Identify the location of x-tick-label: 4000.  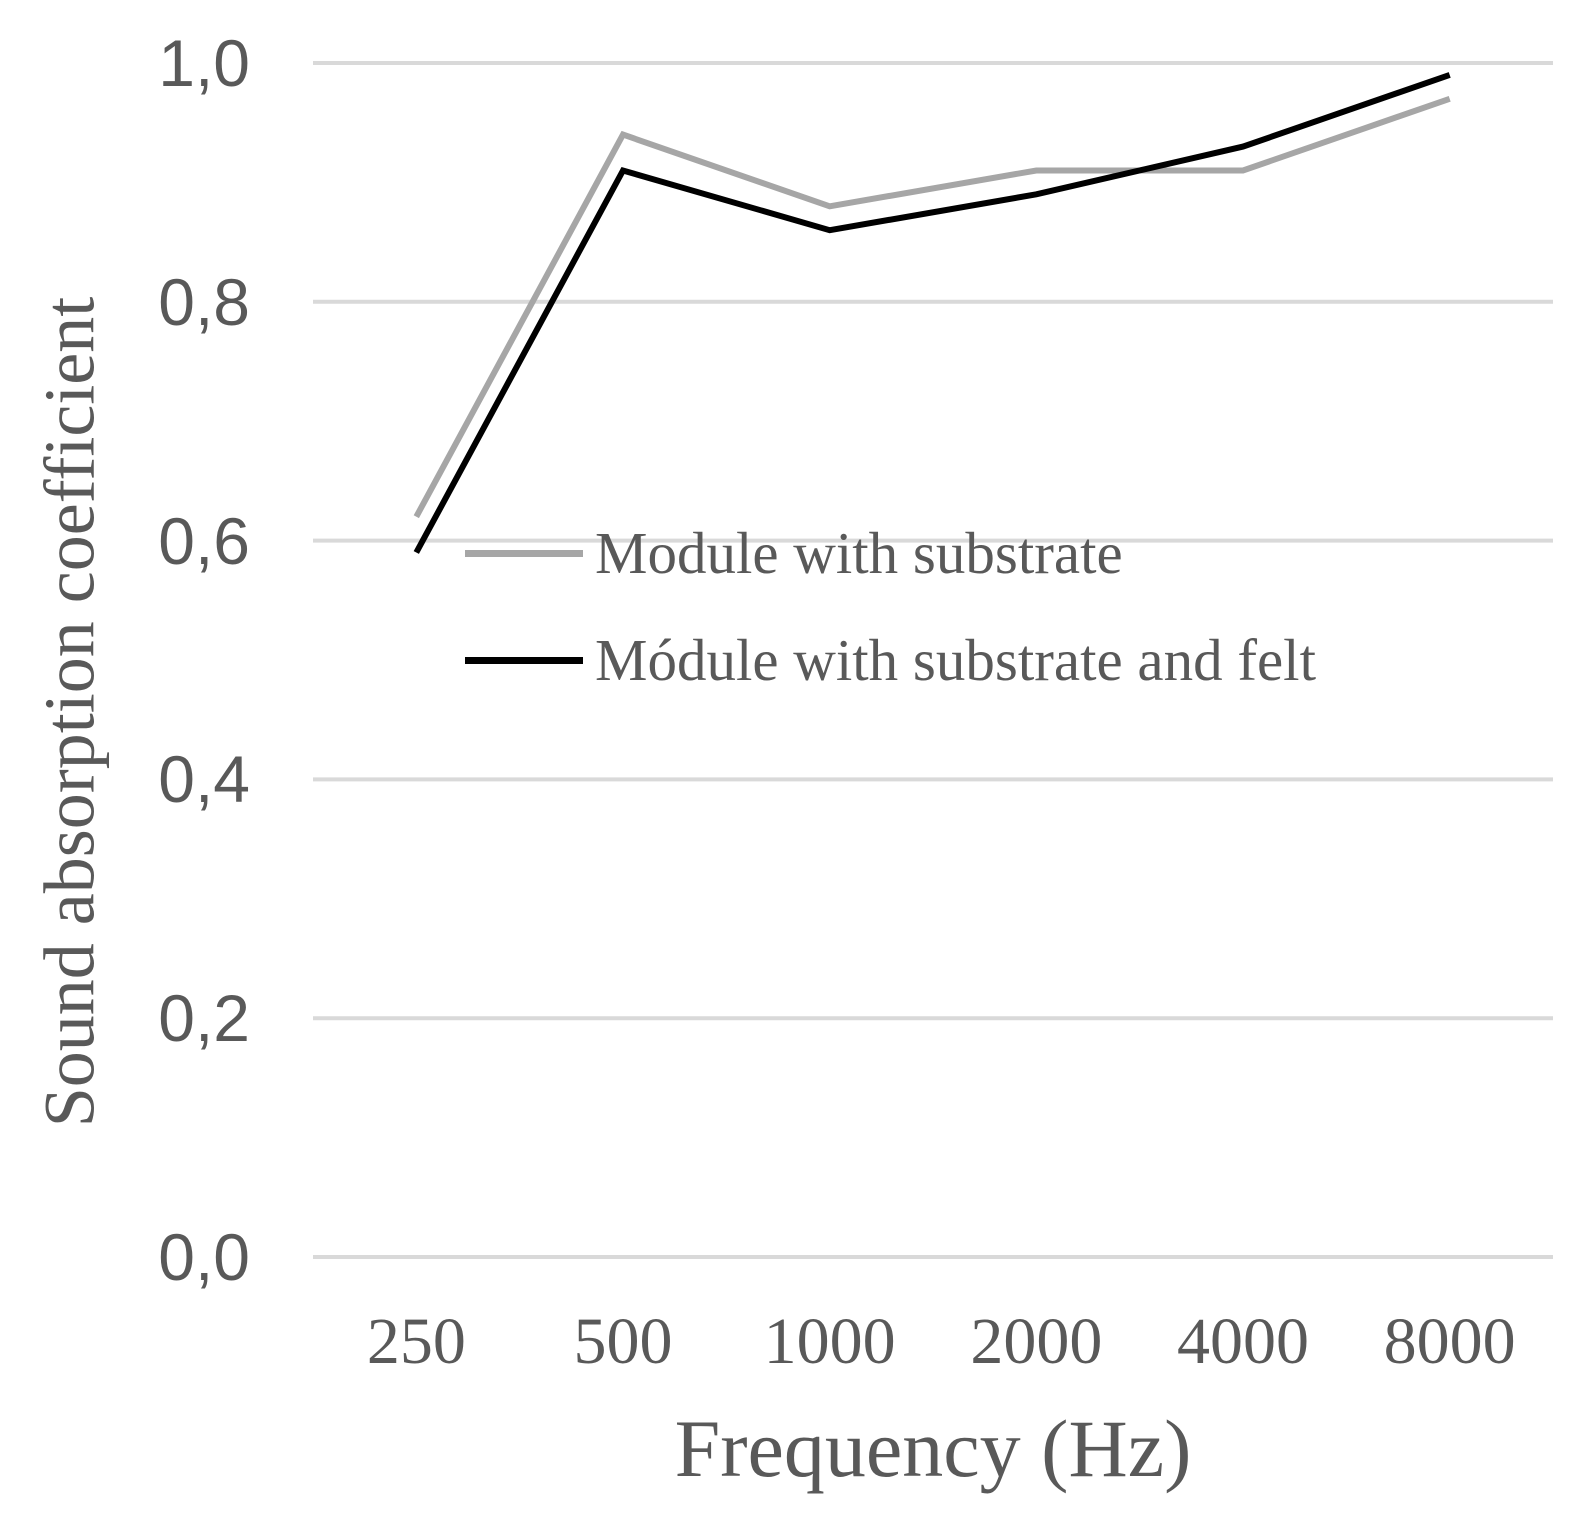
(1243, 1341).